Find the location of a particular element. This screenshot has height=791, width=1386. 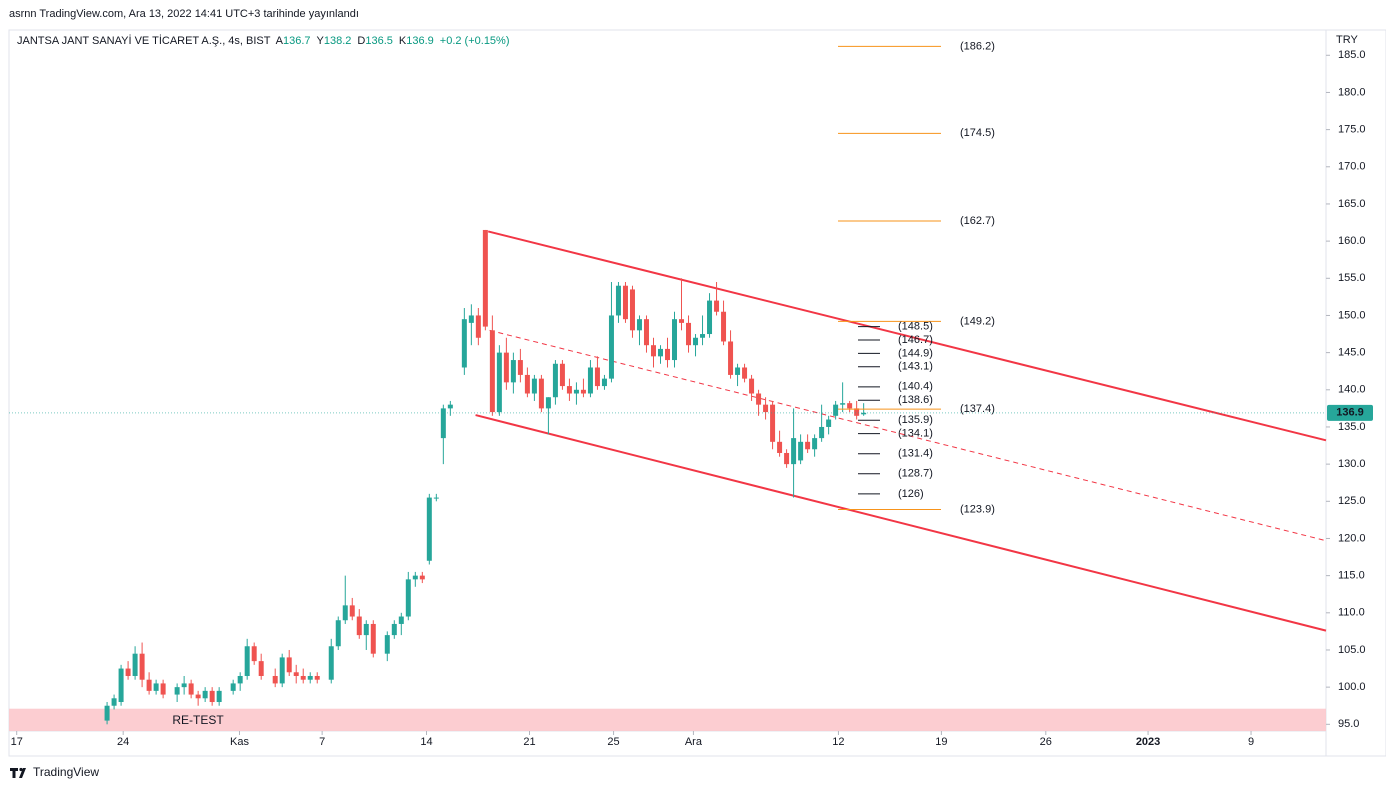

last-price-tag is located at coordinates (1350, 412).